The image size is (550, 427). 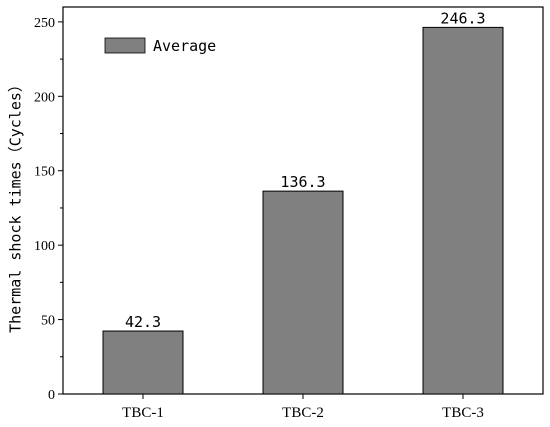 What do you see at coordinates (303, 413) in the screenshot?
I see `x-tick-label-tbc-2: TBC-2` at bounding box center [303, 413].